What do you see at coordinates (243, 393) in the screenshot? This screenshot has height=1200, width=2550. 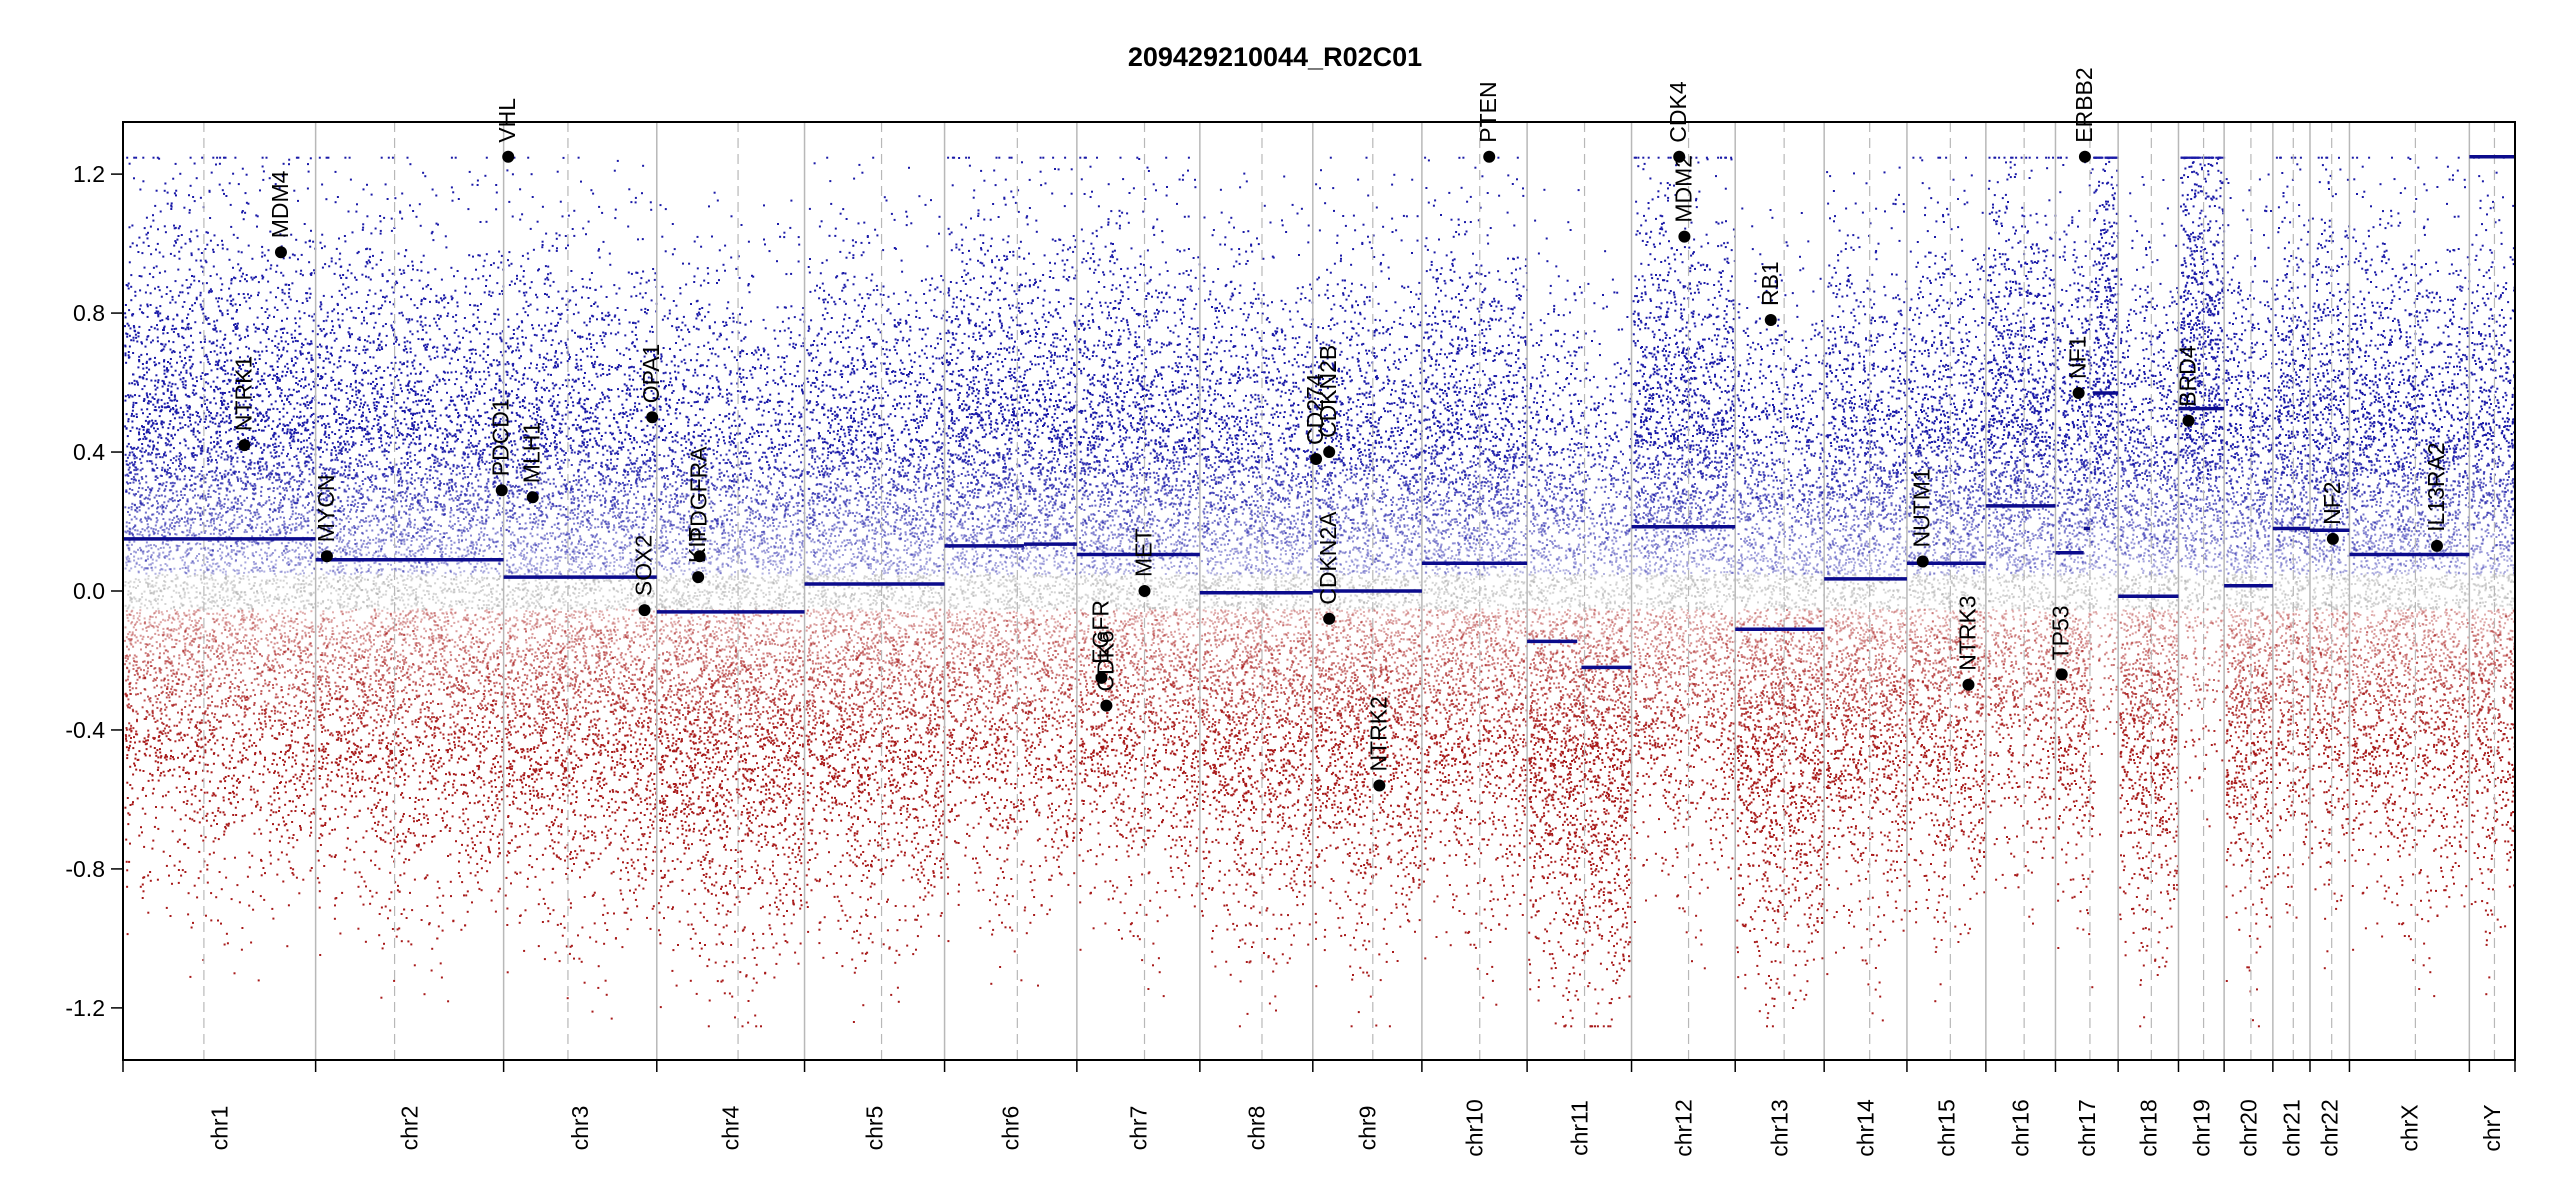 I see `gene-label: NTRK1` at bounding box center [243, 393].